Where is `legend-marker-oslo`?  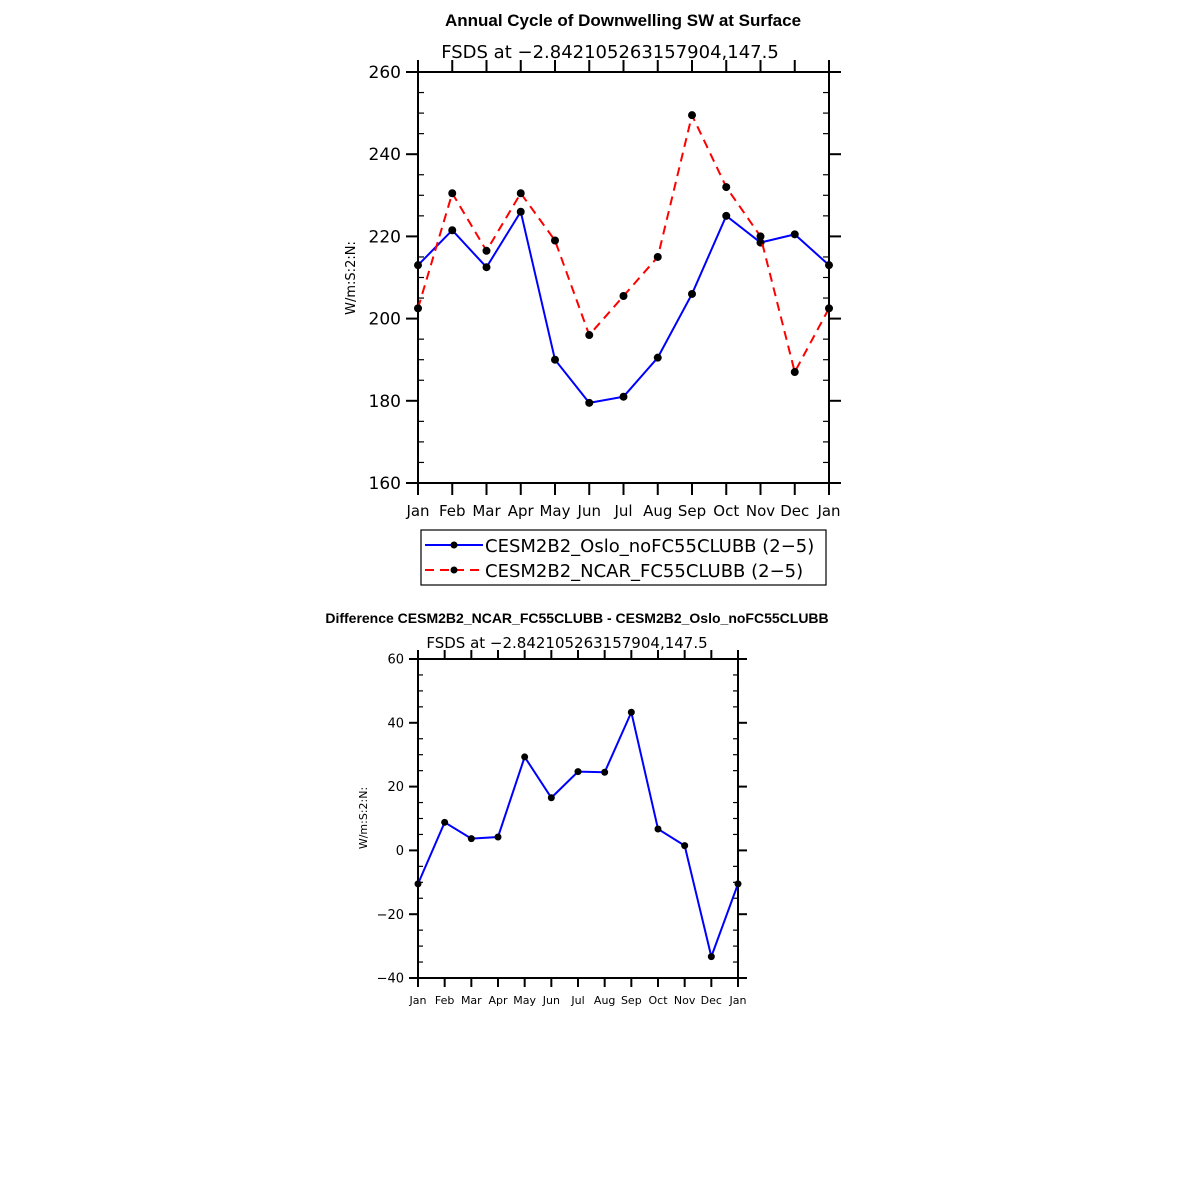 legend-marker-oslo is located at coordinates (454, 545).